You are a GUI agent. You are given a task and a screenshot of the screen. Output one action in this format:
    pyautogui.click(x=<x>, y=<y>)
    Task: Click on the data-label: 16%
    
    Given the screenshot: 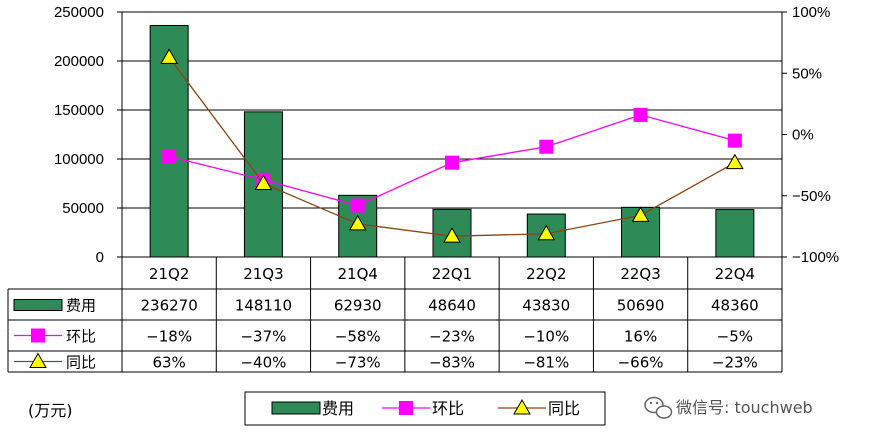 What is the action you would take?
    pyautogui.click(x=640, y=337)
    